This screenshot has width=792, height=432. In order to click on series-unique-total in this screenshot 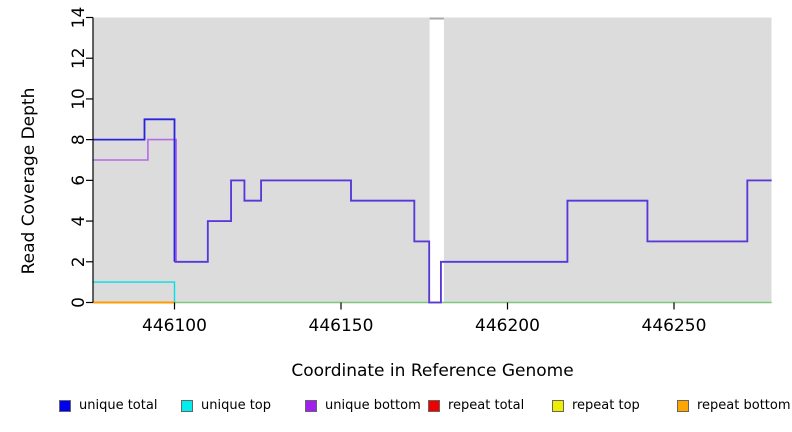, I will do `click(134, 190)`.